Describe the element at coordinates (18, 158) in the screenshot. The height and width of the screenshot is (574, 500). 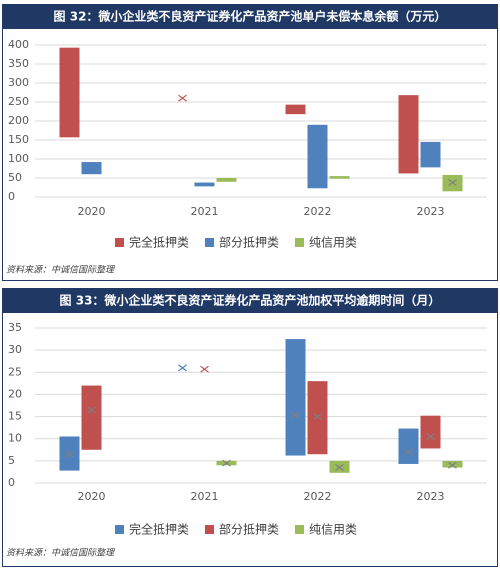
I see `y-tick-label: 100` at that location.